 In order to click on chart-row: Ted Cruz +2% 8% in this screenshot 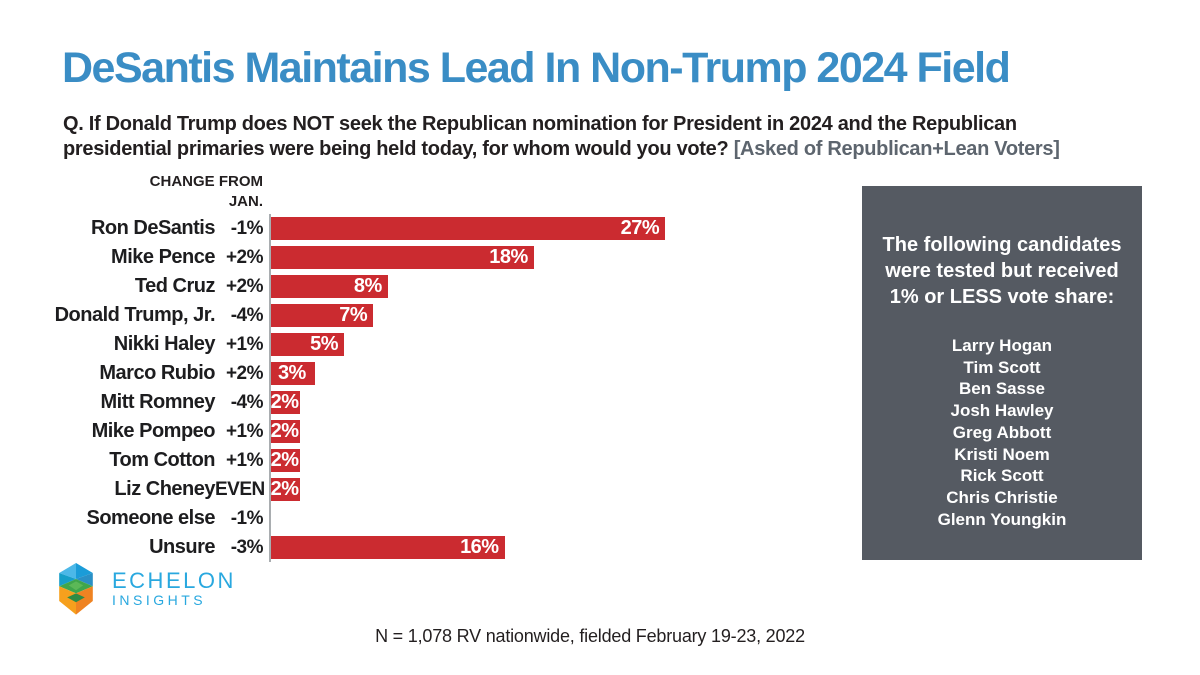, I will do `click(433, 286)`.